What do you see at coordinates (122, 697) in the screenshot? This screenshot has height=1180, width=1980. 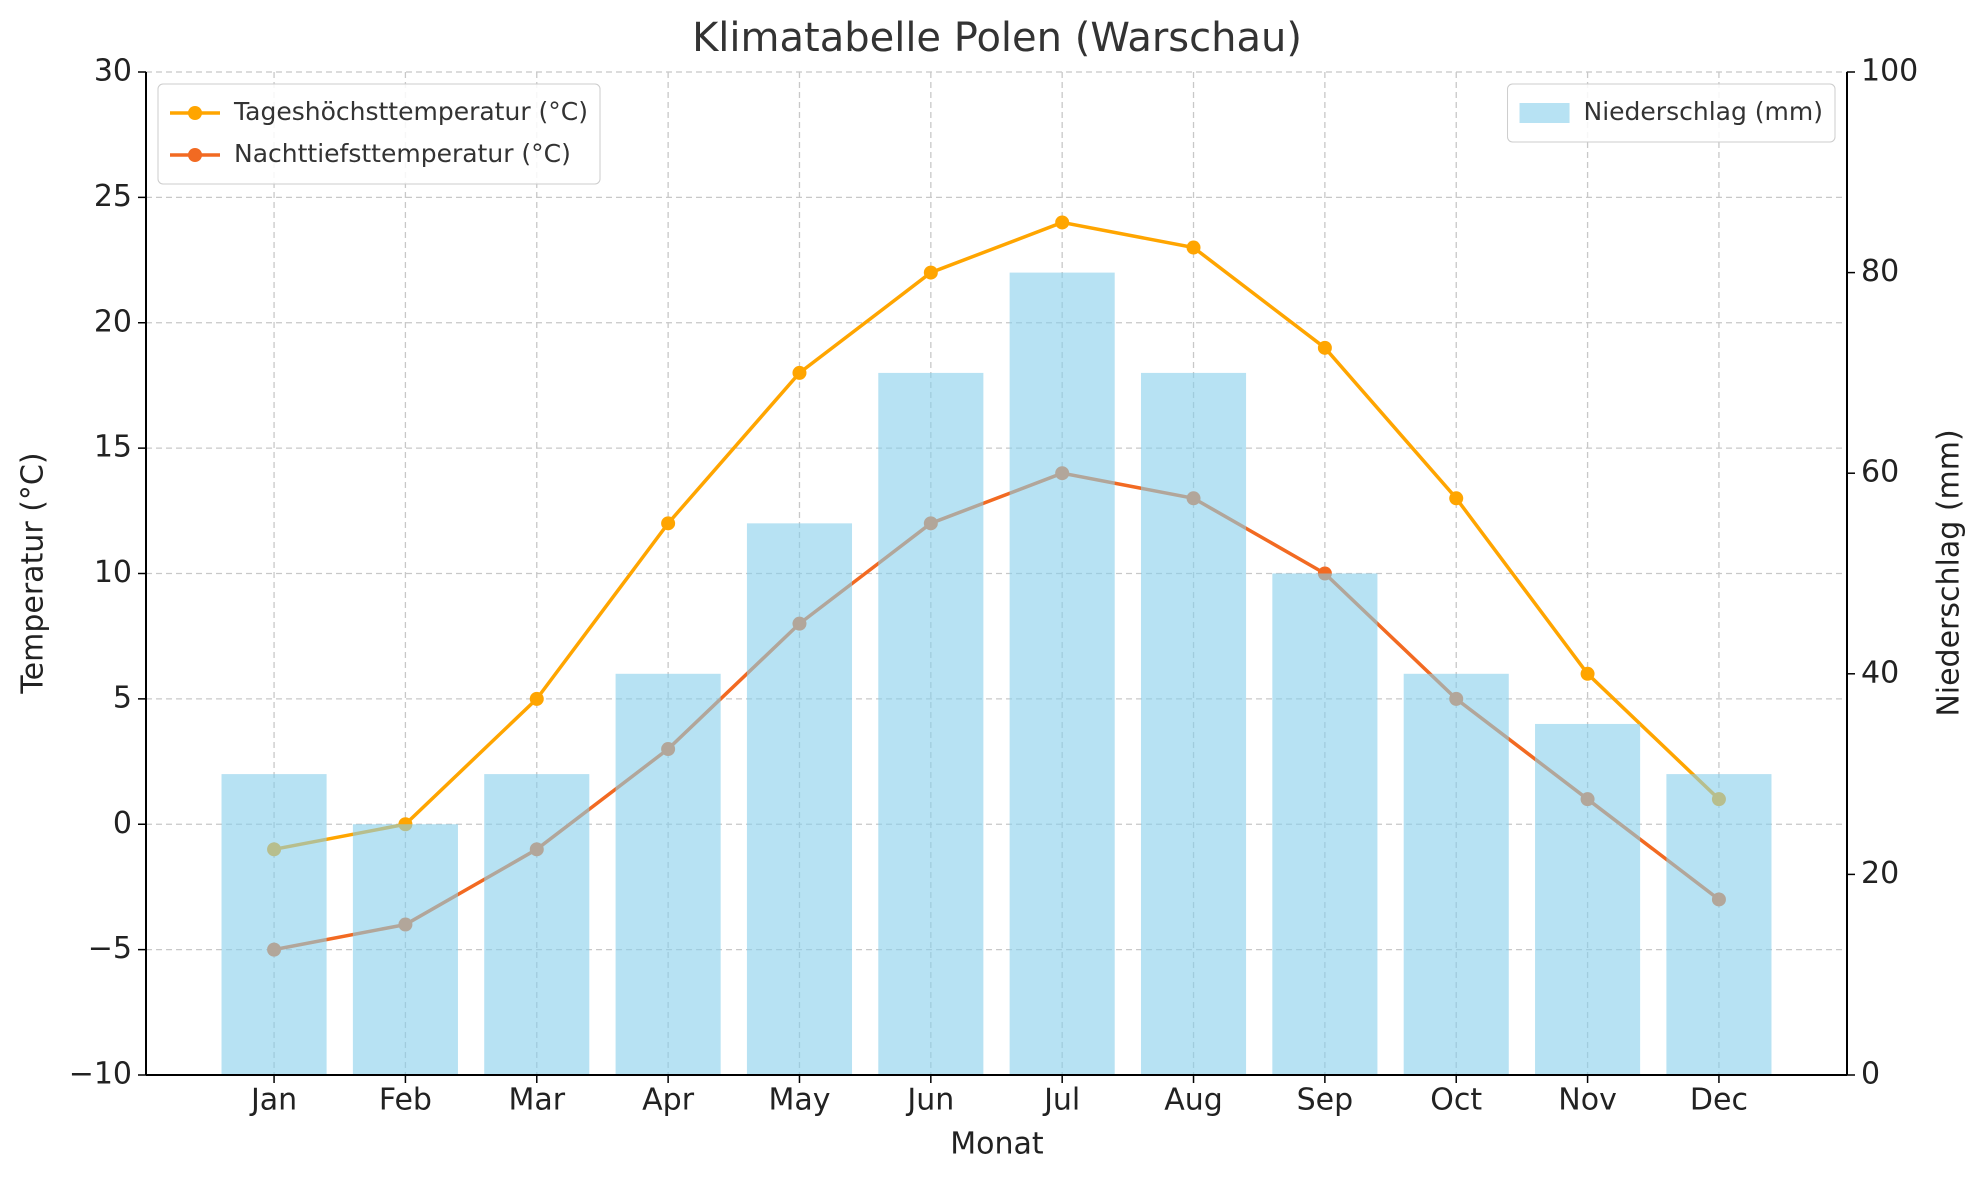 I see `y-tick-label: 5` at bounding box center [122, 697].